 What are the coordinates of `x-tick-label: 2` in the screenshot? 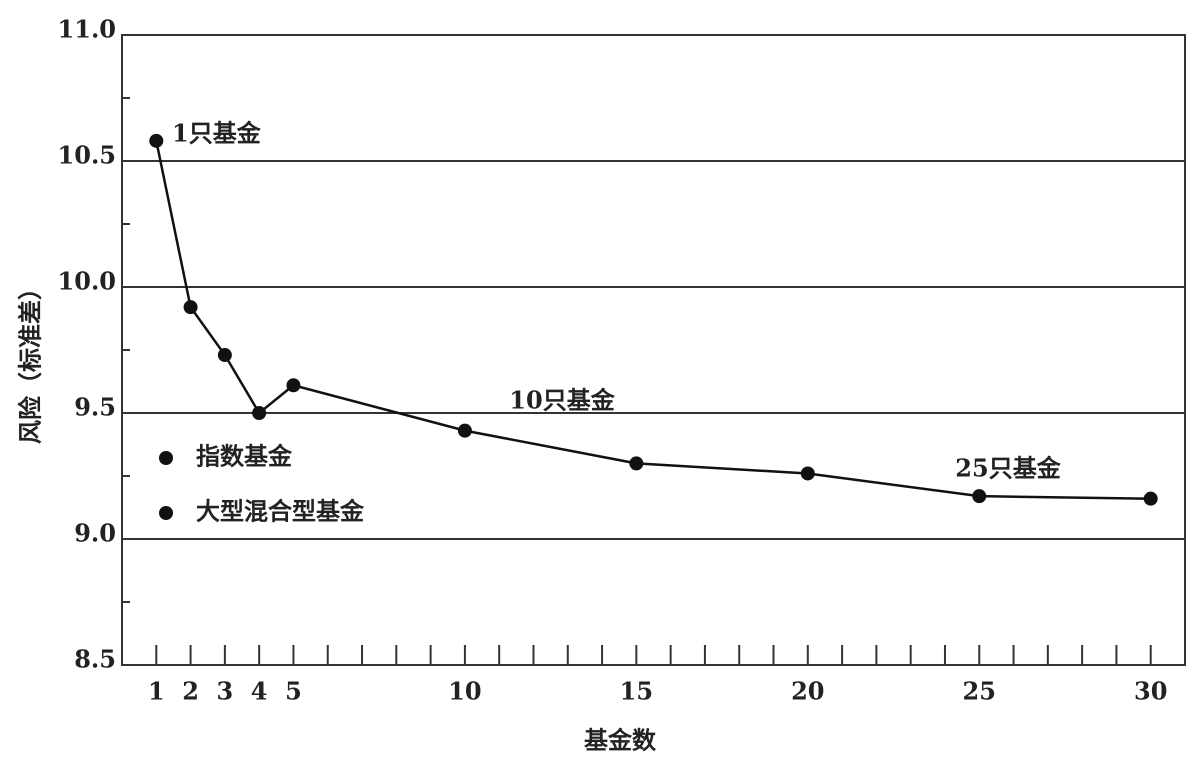 It's located at (190, 691).